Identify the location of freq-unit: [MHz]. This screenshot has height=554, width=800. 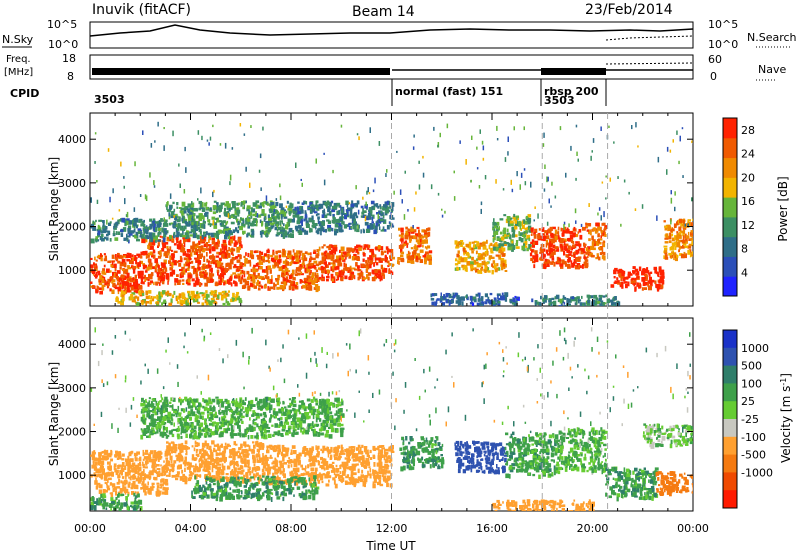
(18, 72).